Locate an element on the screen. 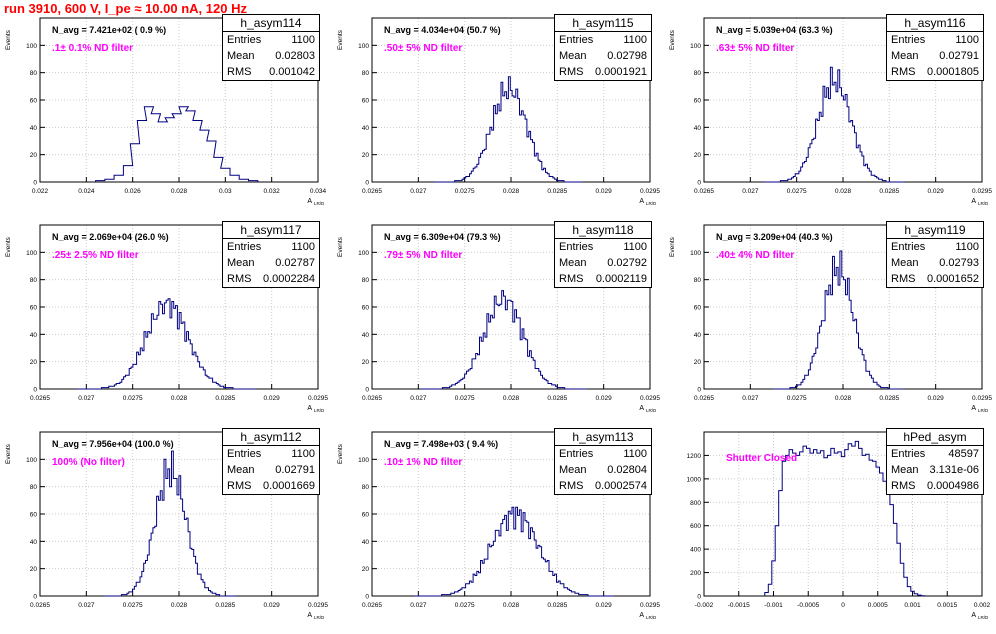 Image resolution: width=996 pixels, height=634 pixels. navg-label: N_avg = 5.039e+04 (63.3 %) is located at coordinates (774, 30).